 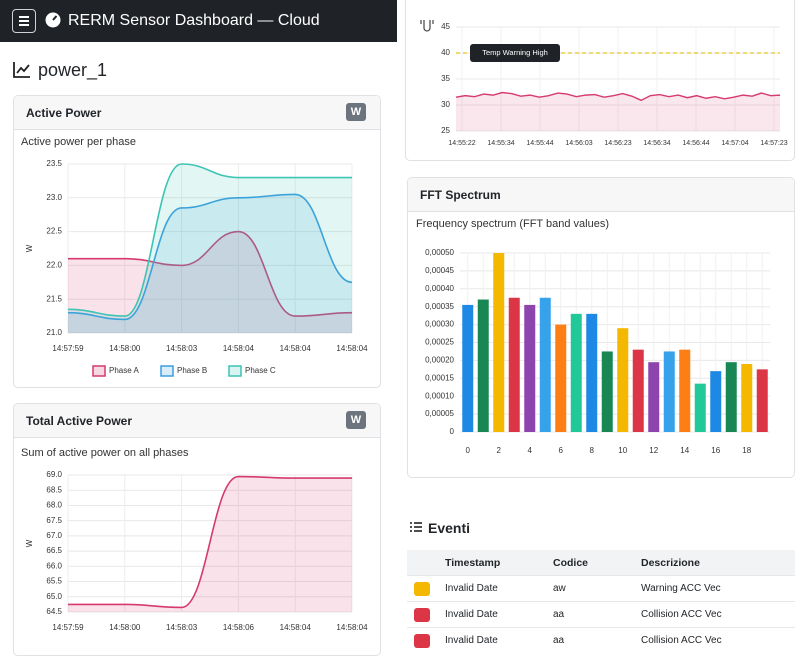 I want to click on y-tick-label: 67.0, so click(x=54, y=535).